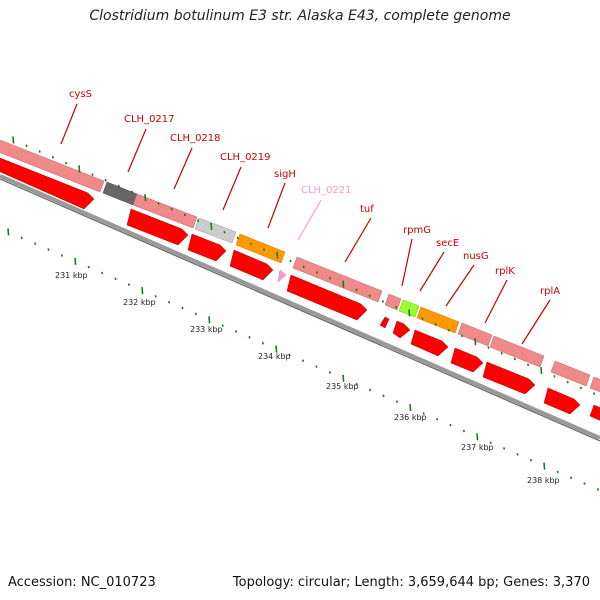 Image resolution: width=600 pixels, height=600 pixels. I want to click on gene-label-secE: secE, so click(447, 243).